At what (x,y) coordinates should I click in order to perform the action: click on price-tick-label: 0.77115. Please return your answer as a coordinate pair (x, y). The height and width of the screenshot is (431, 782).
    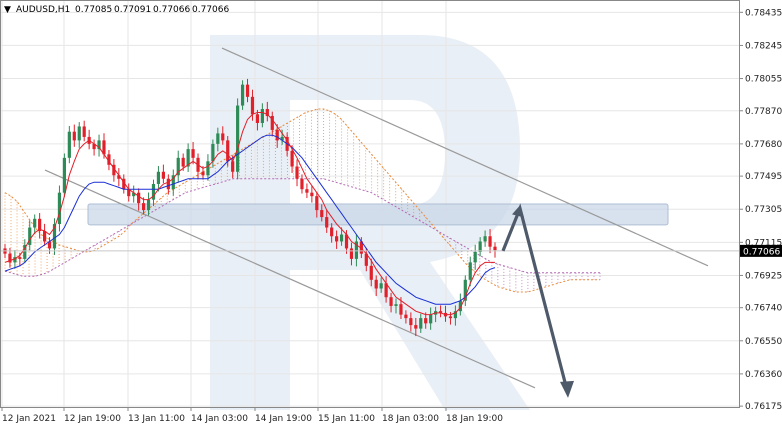
    Looking at the image, I should click on (763, 243).